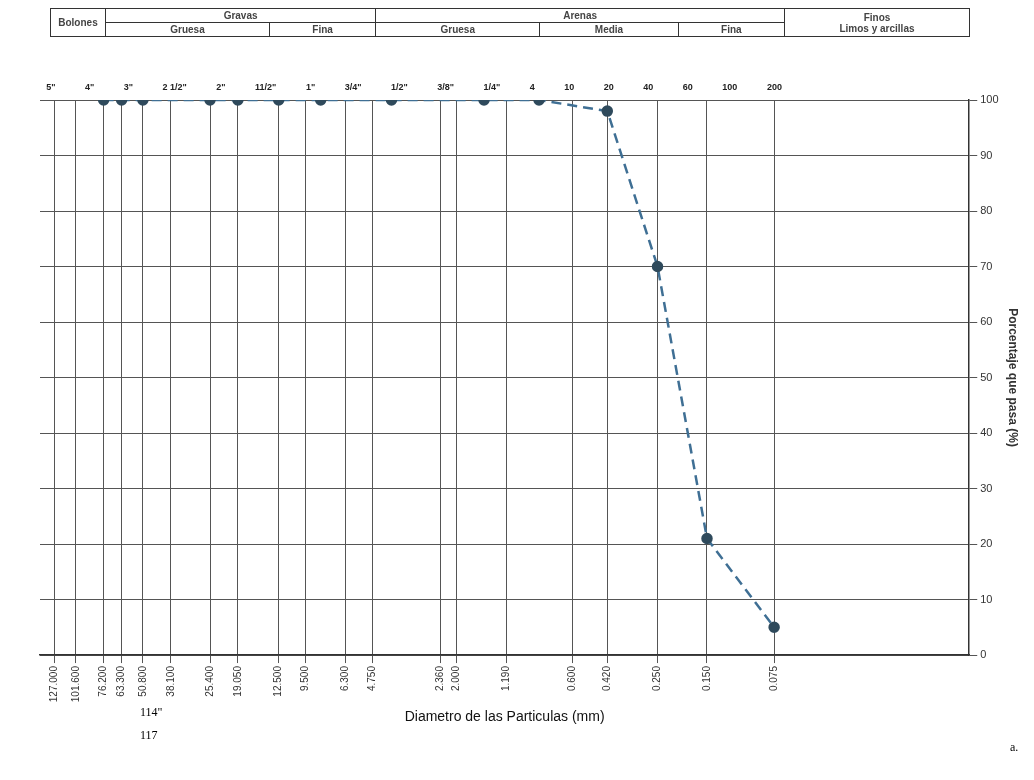 This screenshot has width=1034, height=780. What do you see at coordinates (1014, 747) in the screenshot?
I see `text: a.` at bounding box center [1014, 747].